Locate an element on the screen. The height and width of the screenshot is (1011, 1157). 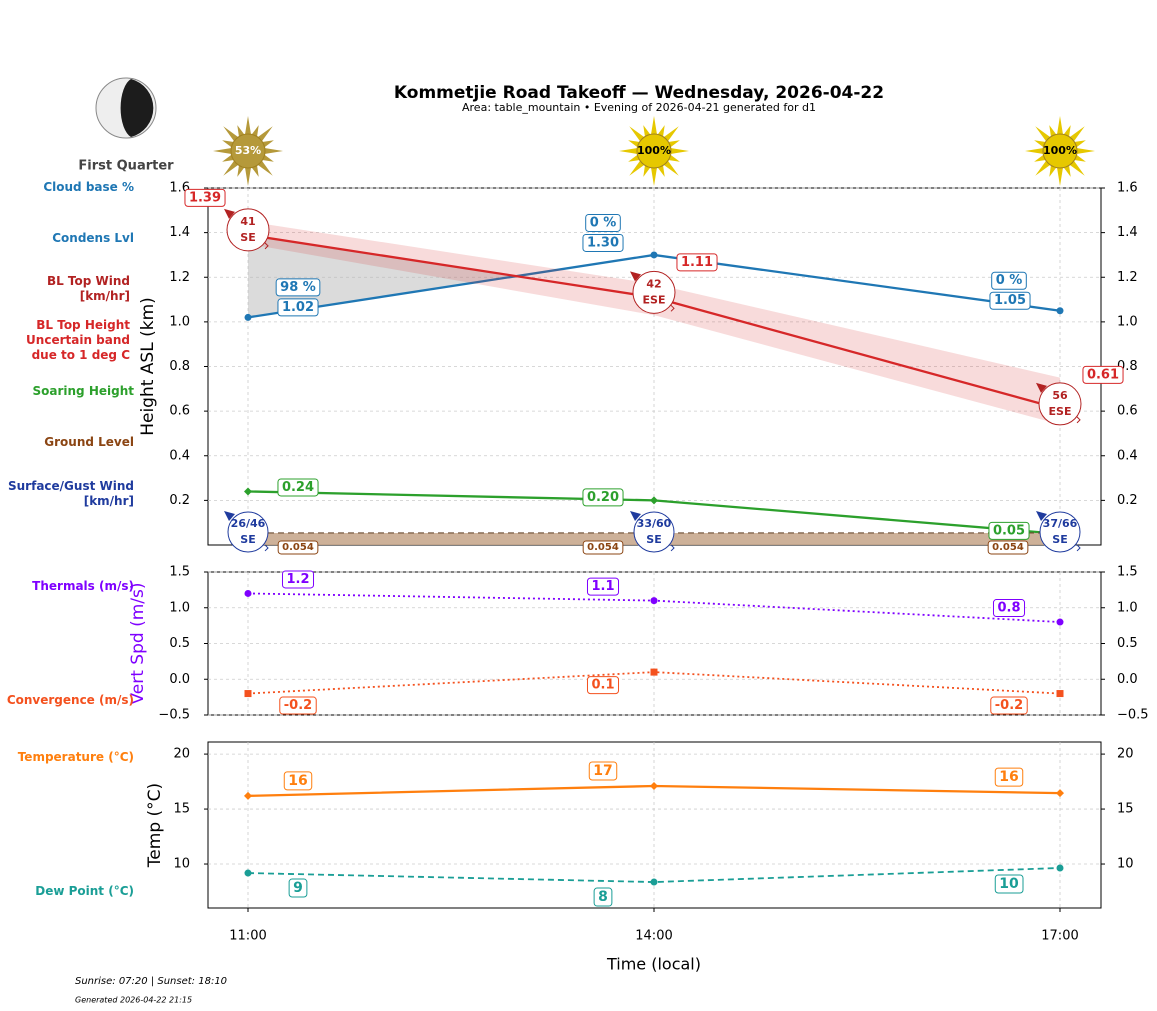
data-label: 0.05 is located at coordinates (1009, 530).